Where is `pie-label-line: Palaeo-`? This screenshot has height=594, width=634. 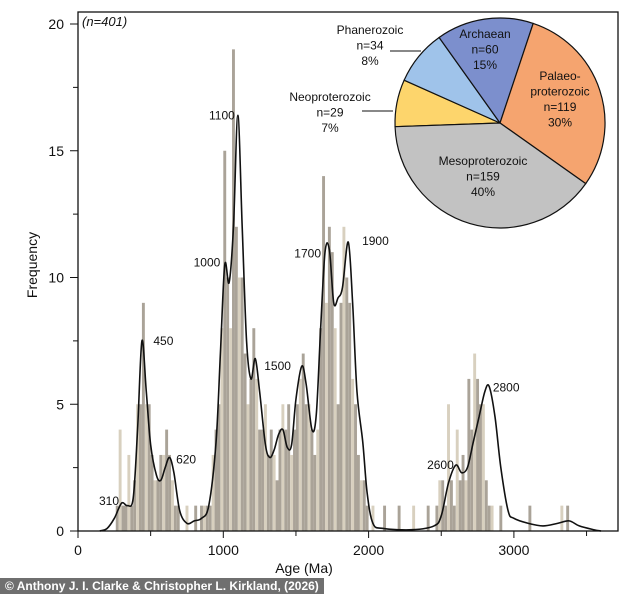
pie-label-line: Palaeo- is located at coordinates (559, 76).